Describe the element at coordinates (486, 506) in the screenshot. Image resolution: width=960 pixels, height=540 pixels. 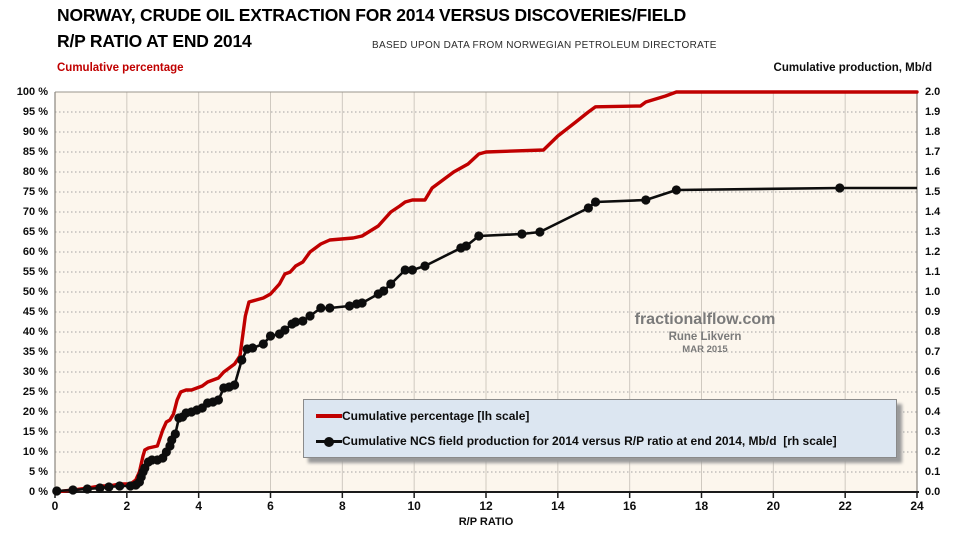
I see `x-axis-tick-label: 12` at that location.